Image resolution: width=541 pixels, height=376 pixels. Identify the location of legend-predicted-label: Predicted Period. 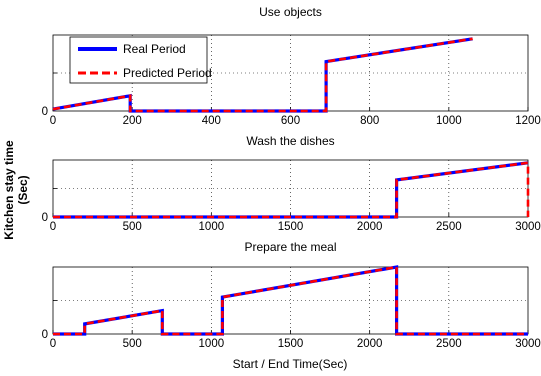
(167, 73).